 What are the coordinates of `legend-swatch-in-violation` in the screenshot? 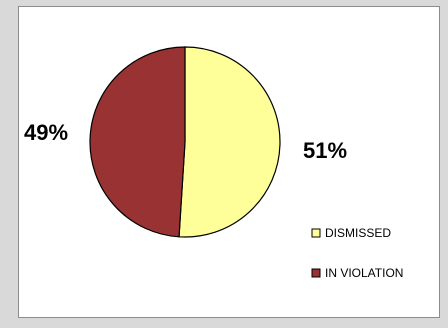 It's located at (316, 273).